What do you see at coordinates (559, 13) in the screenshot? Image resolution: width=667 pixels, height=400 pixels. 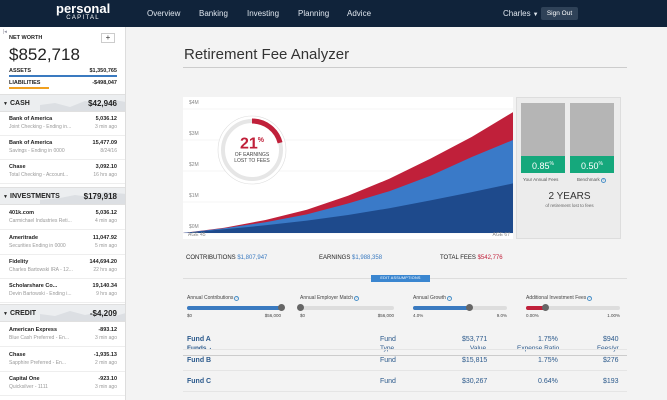 I see `sign-out-button: Sign Out` at bounding box center [559, 13].